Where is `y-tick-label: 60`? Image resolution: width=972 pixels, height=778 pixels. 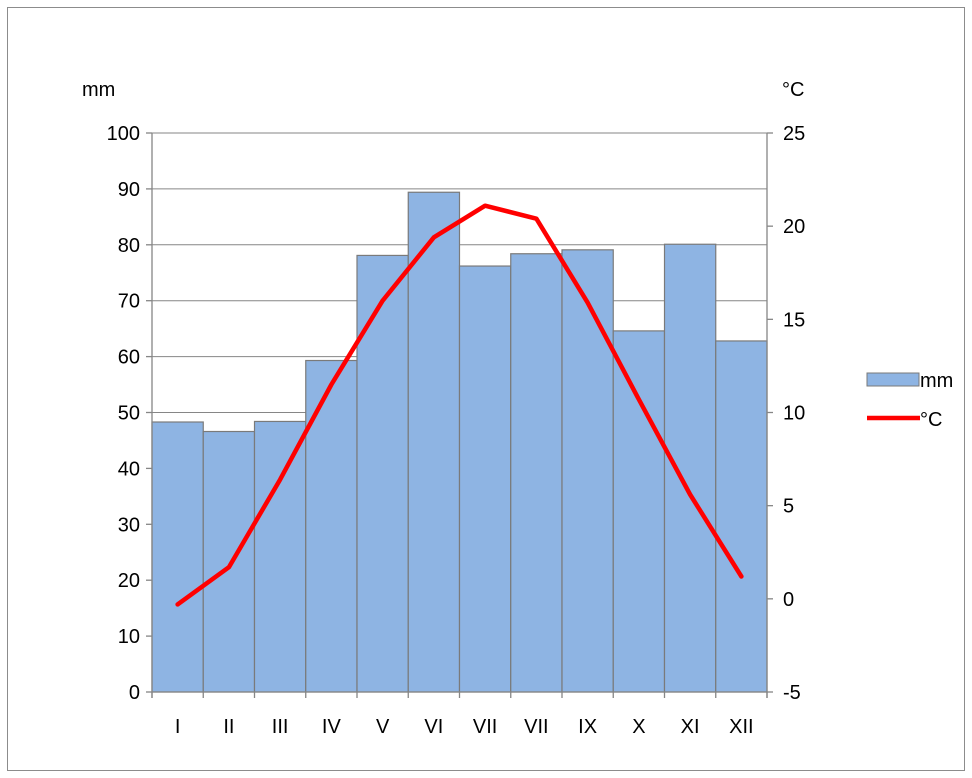 y-tick-label: 60 is located at coordinates (129, 358).